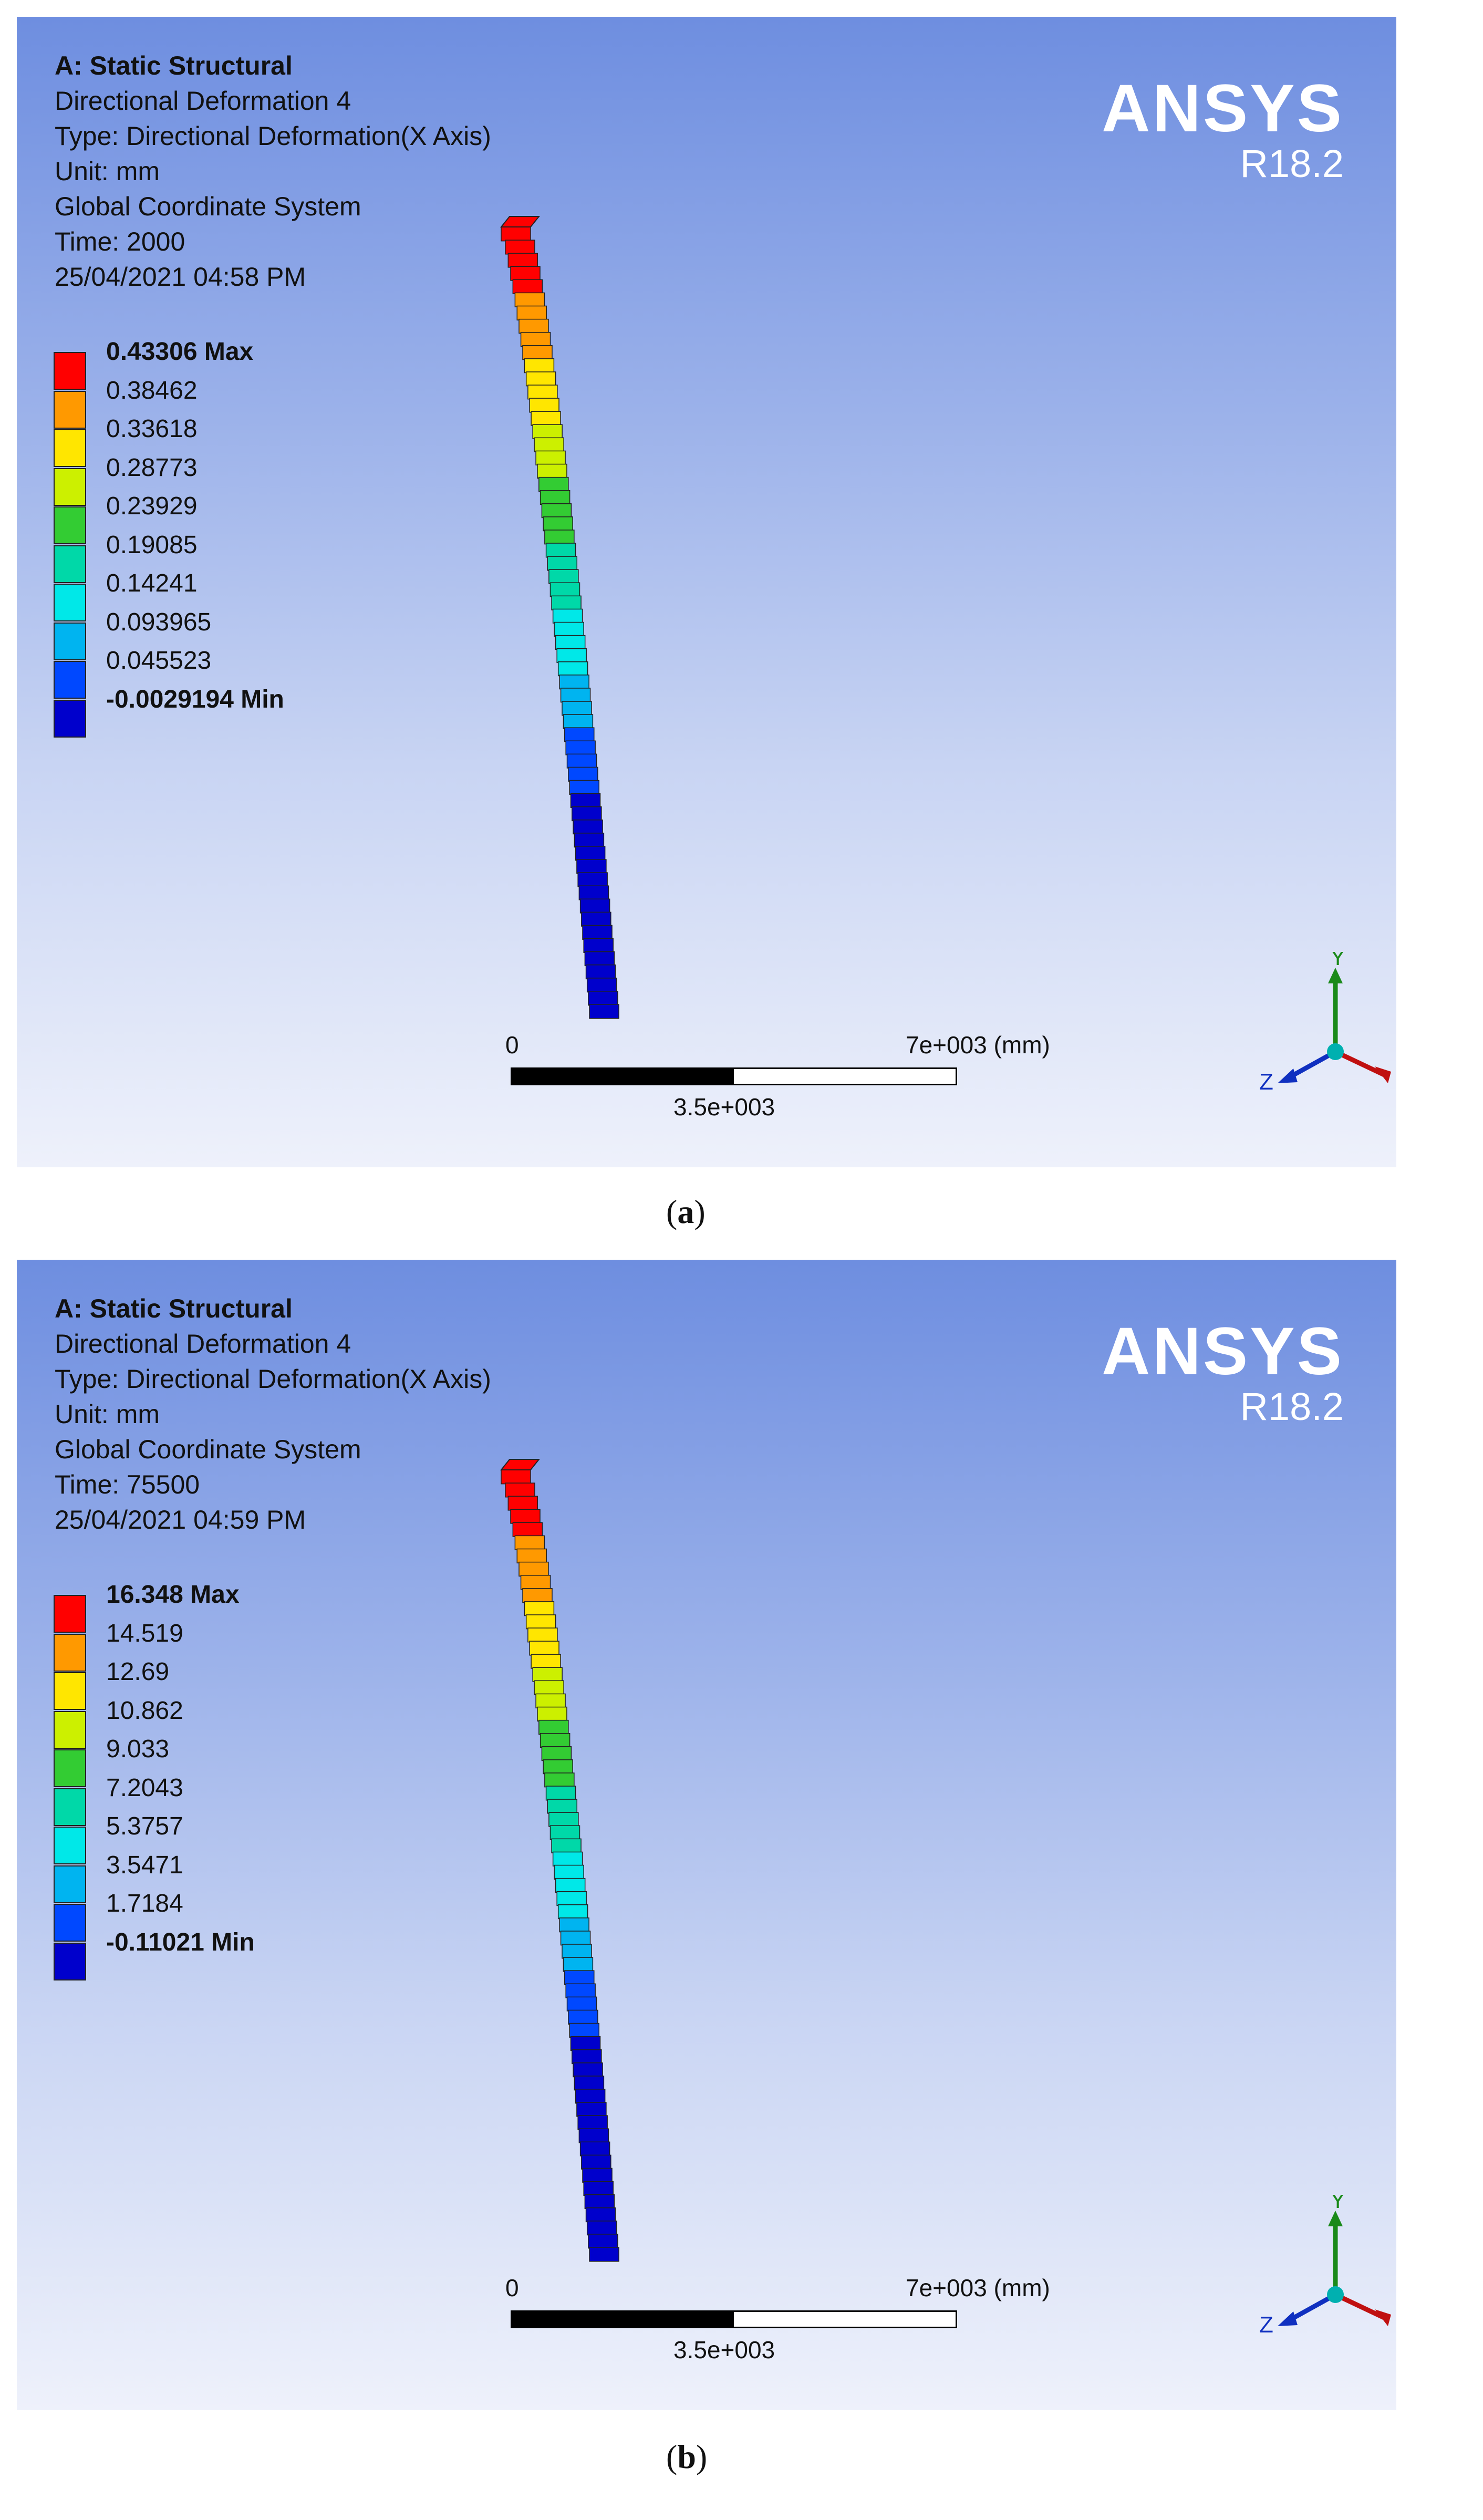 This screenshot has height=2520, width=1483. Describe the element at coordinates (180, 277) in the screenshot. I see `result-datetime: 25/04/2021 04:58 PM` at that location.